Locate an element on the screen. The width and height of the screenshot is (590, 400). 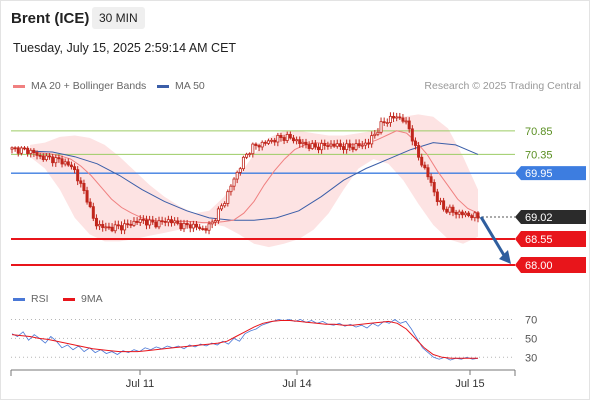
rsi-ma-line is located at coordinates (244, 339).